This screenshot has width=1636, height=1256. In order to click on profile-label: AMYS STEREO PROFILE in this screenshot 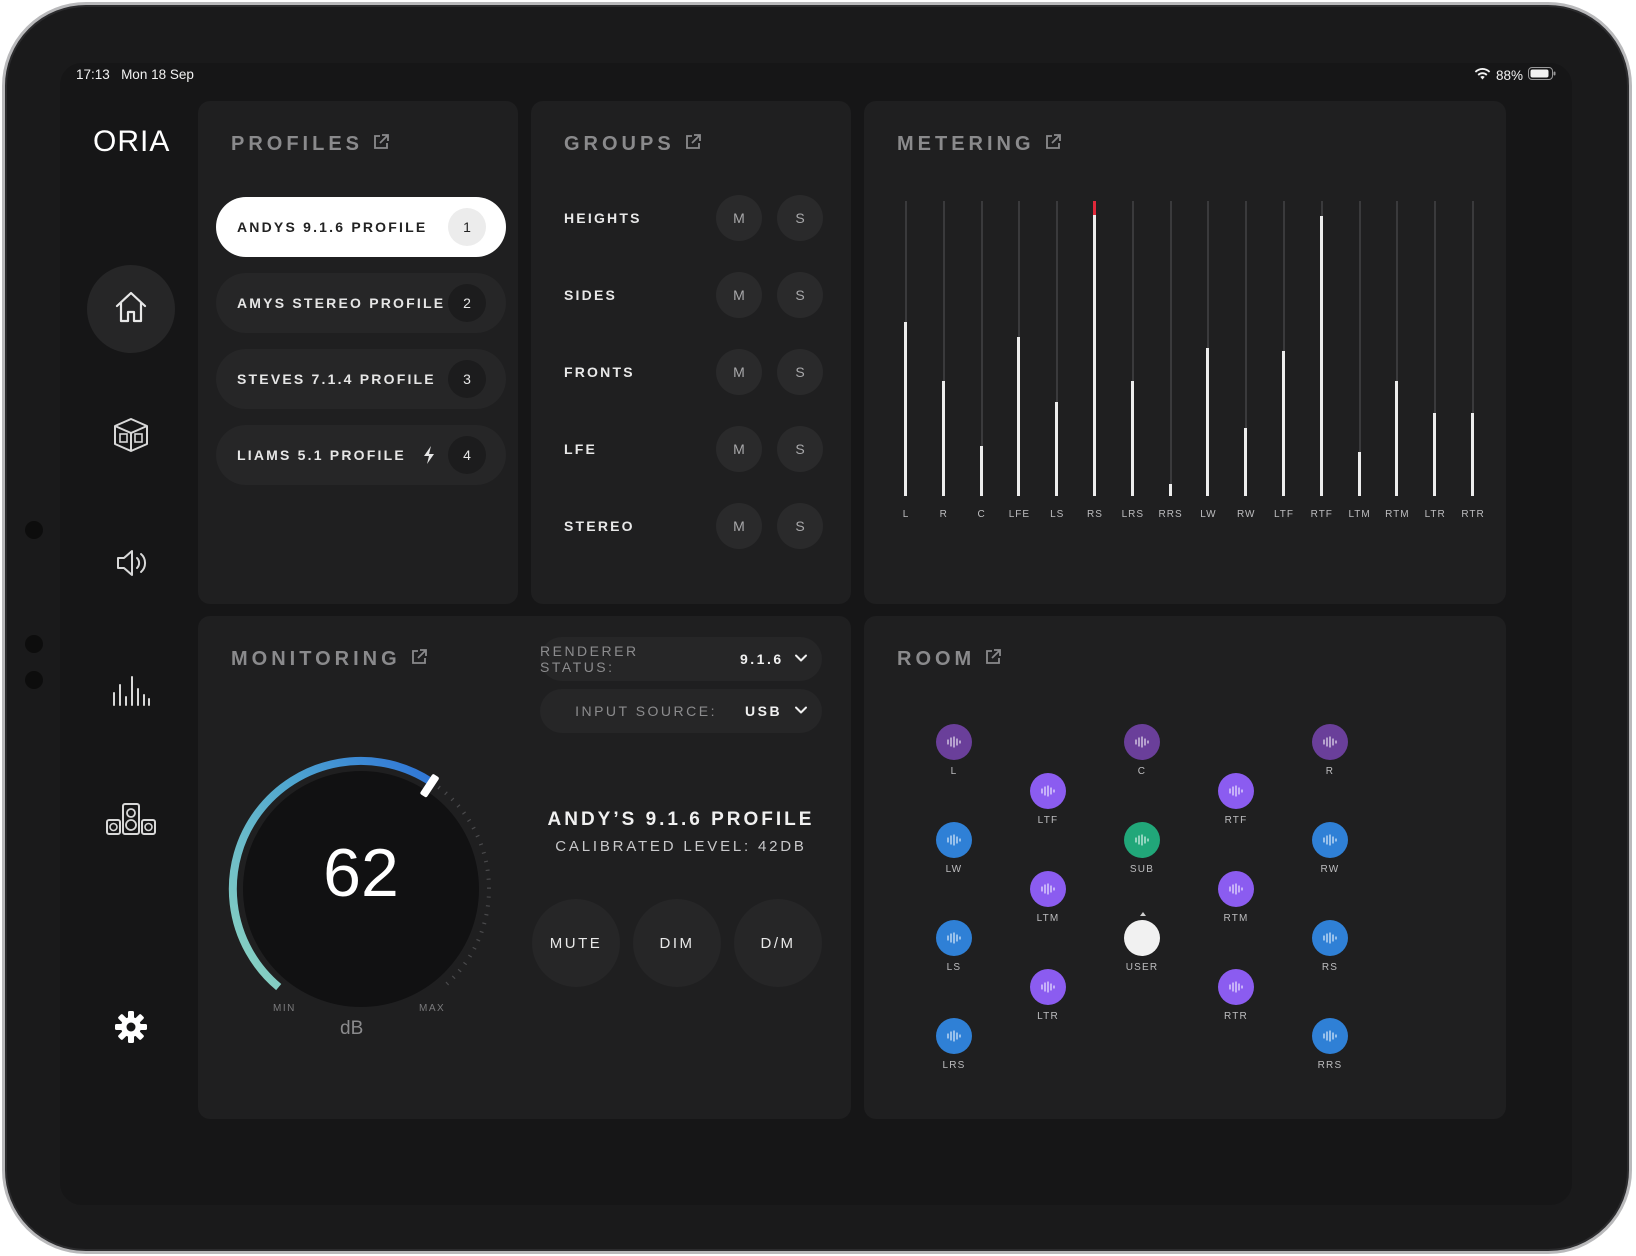, I will do `click(341, 303)`.